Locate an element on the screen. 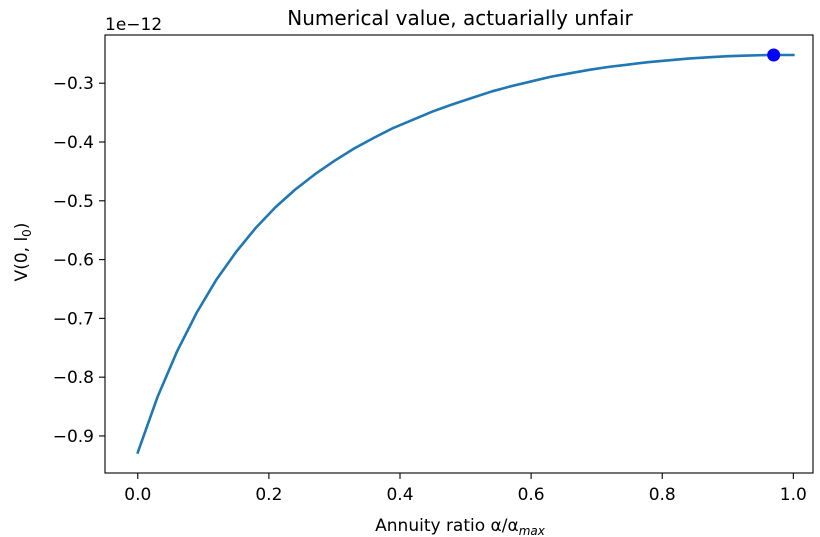 Image resolution: width=820 pixels, height=537 pixels. x-tick-label: 0.4 is located at coordinates (399, 495).